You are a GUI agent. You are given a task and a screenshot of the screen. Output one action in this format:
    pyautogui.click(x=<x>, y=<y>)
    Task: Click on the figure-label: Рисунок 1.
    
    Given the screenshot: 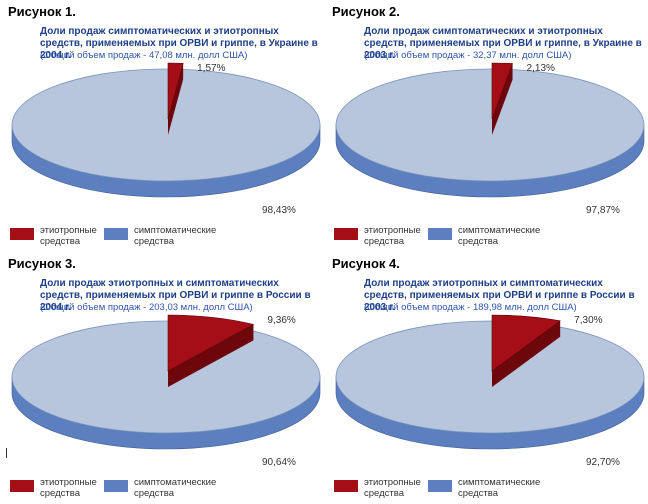 What is the action you would take?
    pyautogui.click(x=42, y=11)
    